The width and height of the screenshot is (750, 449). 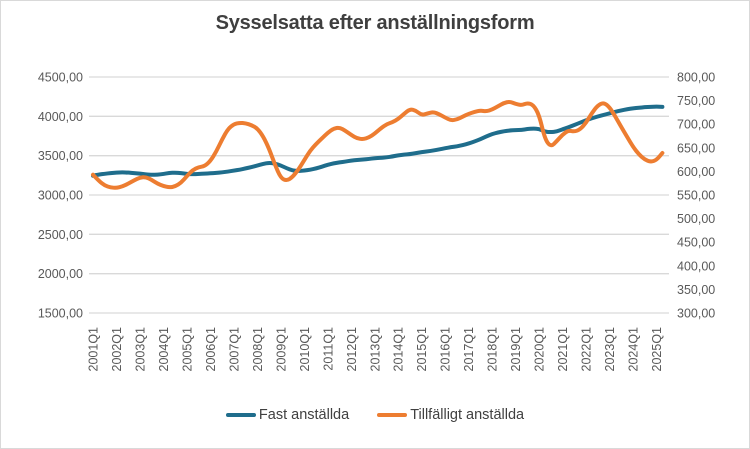 I want to click on y-axis-right-tick-label: 700,00, so click(x=696, y=125).